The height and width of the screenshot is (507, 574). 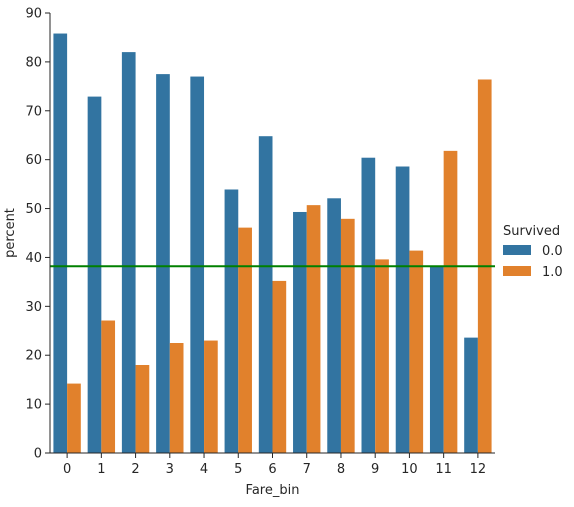 What do you see at coordinates (10, 233) in the screenshot?
I see `y-axis-title: percent` at bounding box center [10, 233].